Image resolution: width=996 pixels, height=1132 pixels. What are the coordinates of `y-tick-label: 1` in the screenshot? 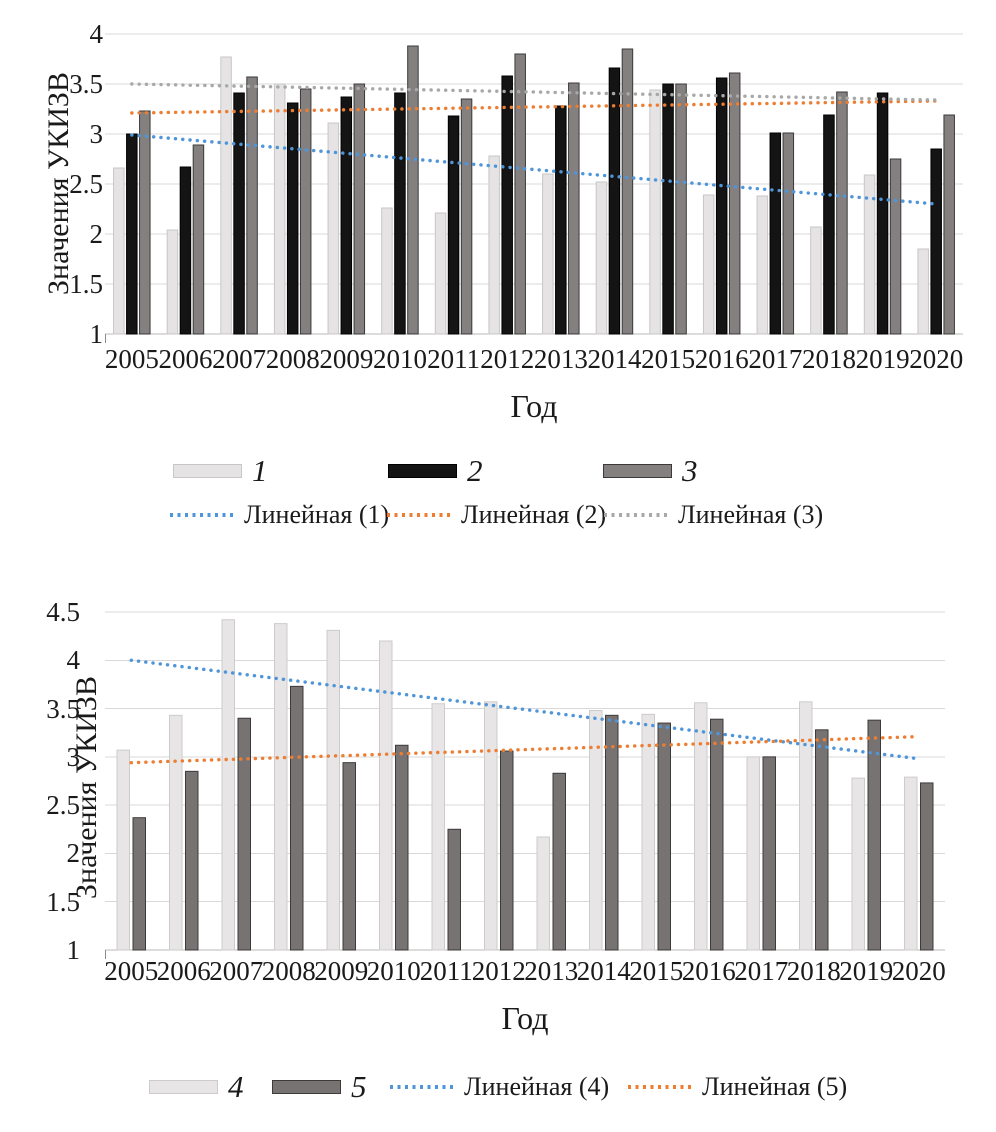 It's located at (96, 334).